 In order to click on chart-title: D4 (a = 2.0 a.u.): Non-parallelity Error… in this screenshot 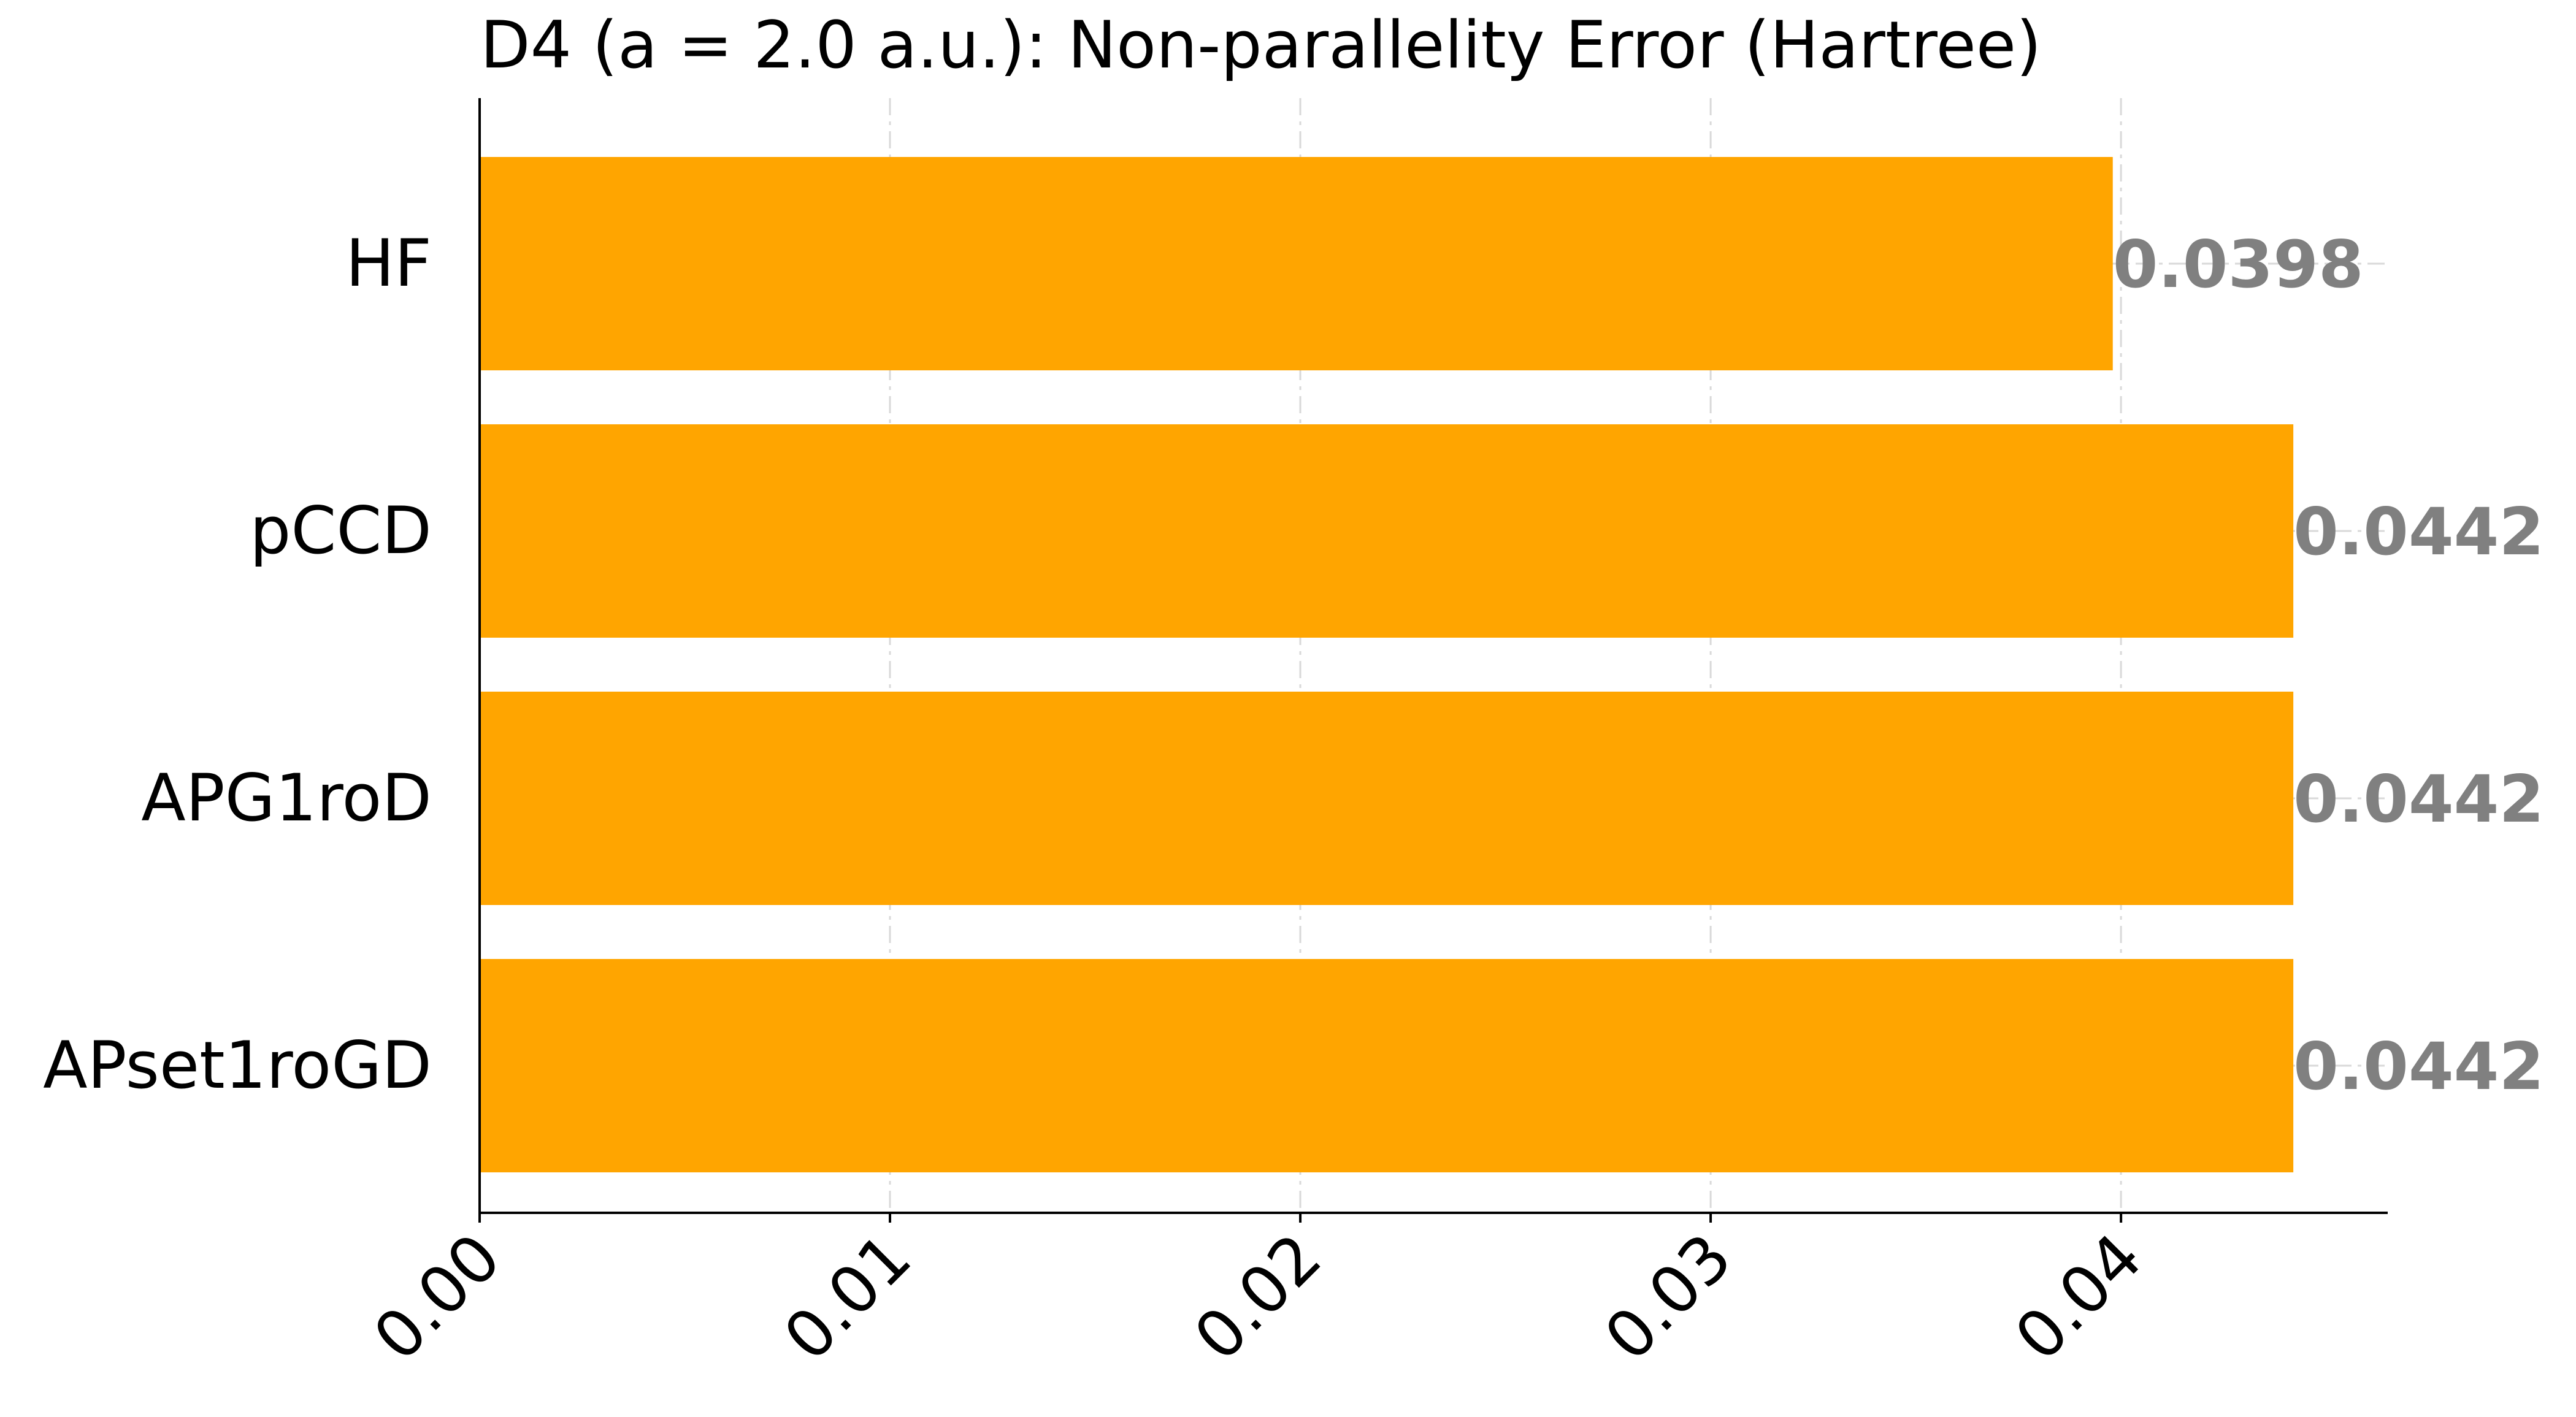, I will do `click(1260, 45)`.